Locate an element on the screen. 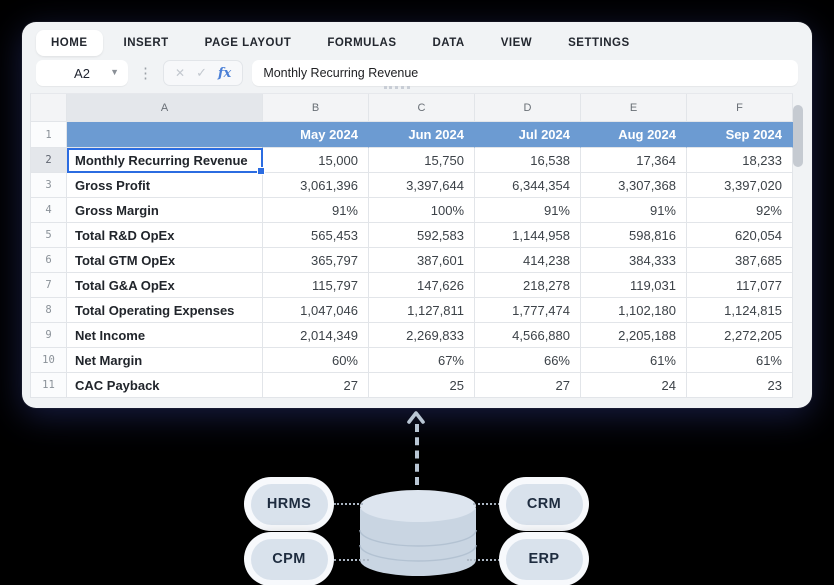 Image resolution: width=834 pixels, height=585 pixels. cell-A4: Gross Margin is located at coordinates (165, 210).